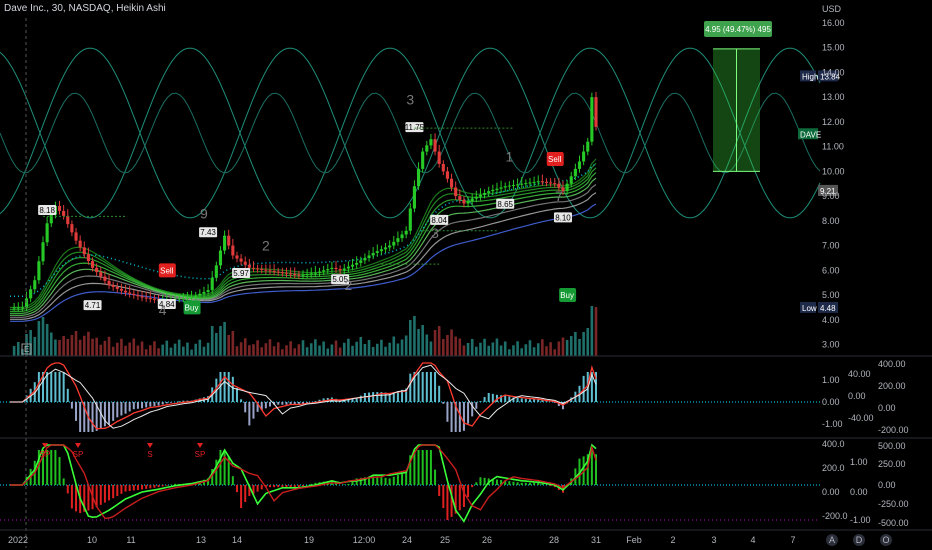 The height and width of the screenshot is (550, 932). What do you see at coordinates (808, 307) in the screenshot?
I see `low-tag-box` at bounding box center [808, 307].